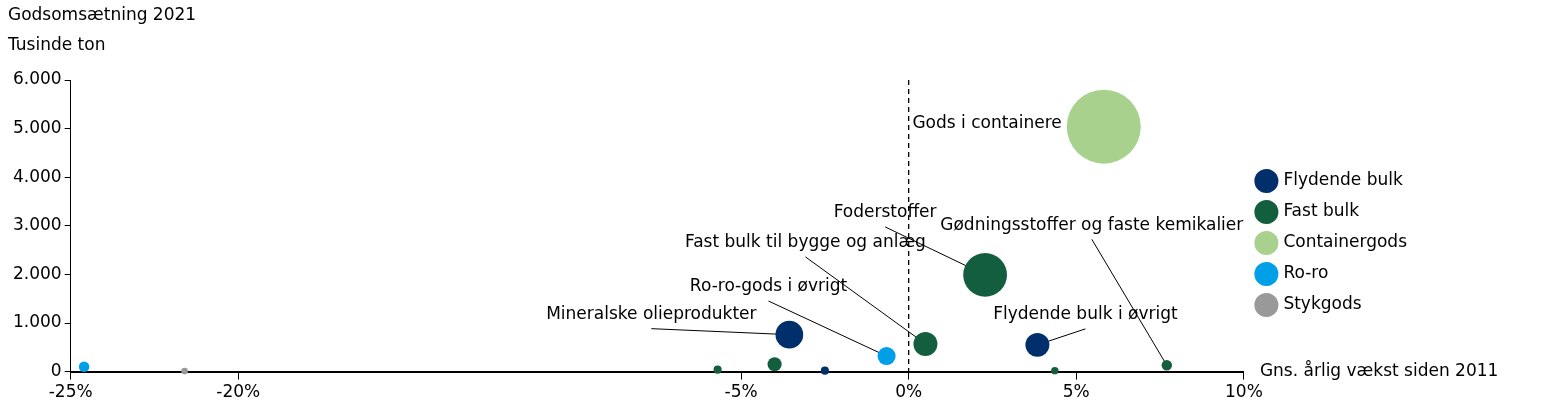 This screenshot has width=1557, height=410. What do you see at coordinates (1379, 370) in the screenshot?
I see `x-axis-title: Gns. årlig vækst siden 2011` at bounding box center [1379, 370].